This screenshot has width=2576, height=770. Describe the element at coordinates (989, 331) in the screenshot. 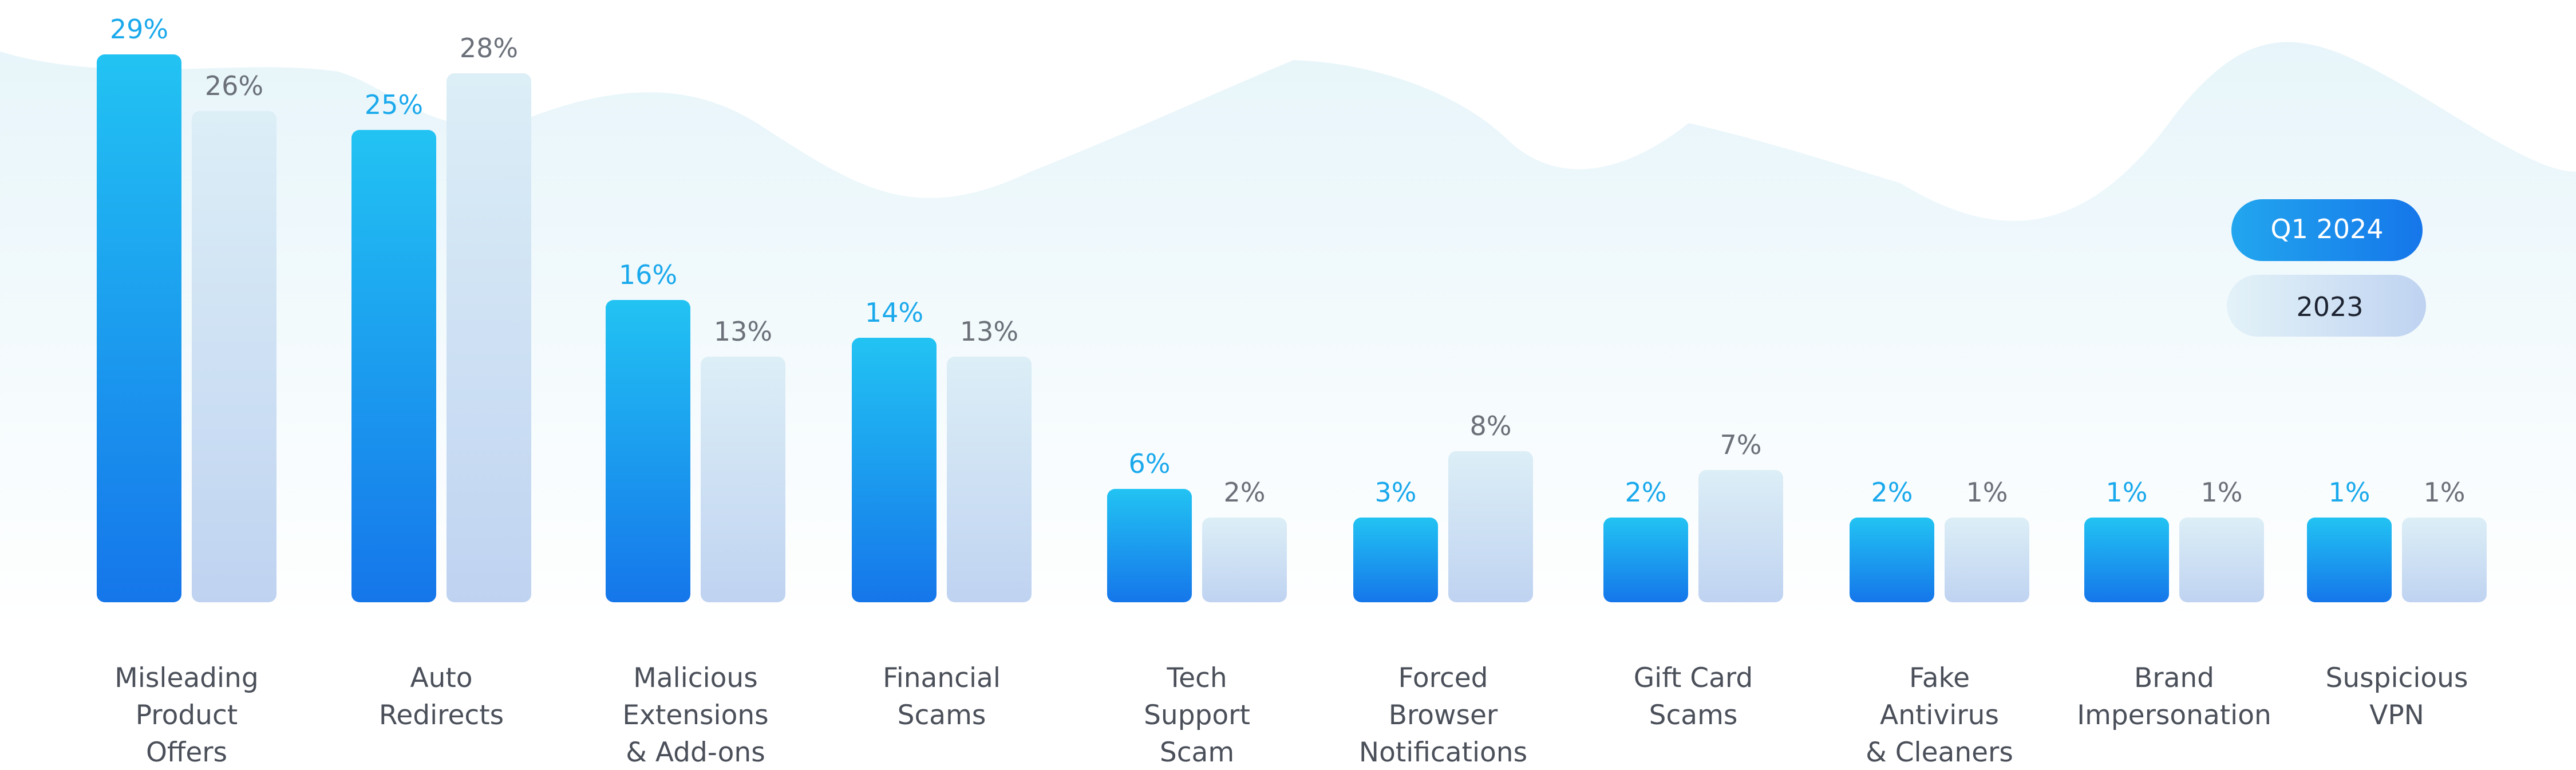

I see `value-label-financial-scams-2023: 13%` at that location.